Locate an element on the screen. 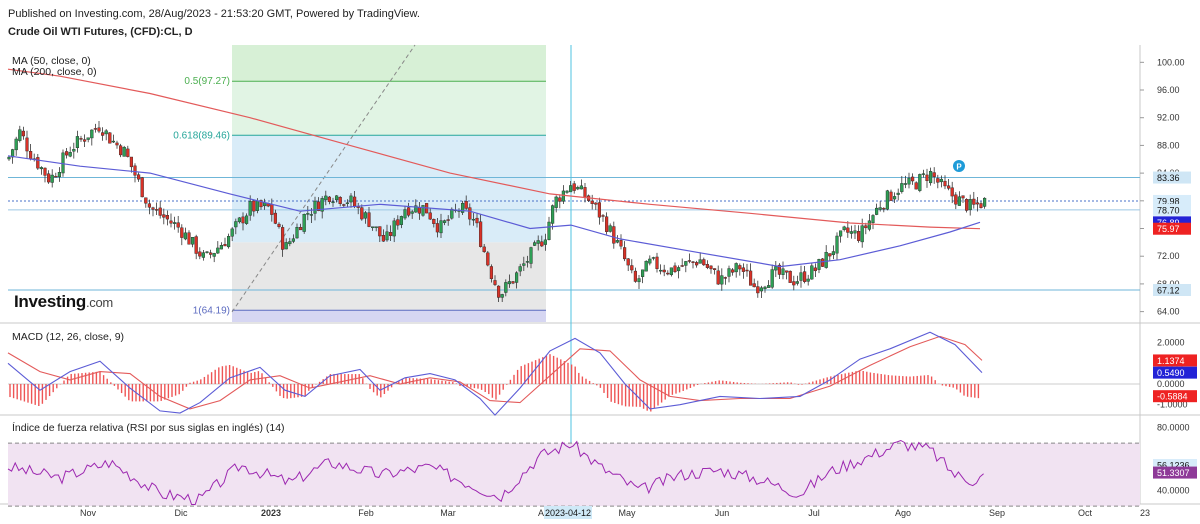 The width and height of the screenshot is (1200, 524). highlighted-date-box is located at coordinates (568, 512).